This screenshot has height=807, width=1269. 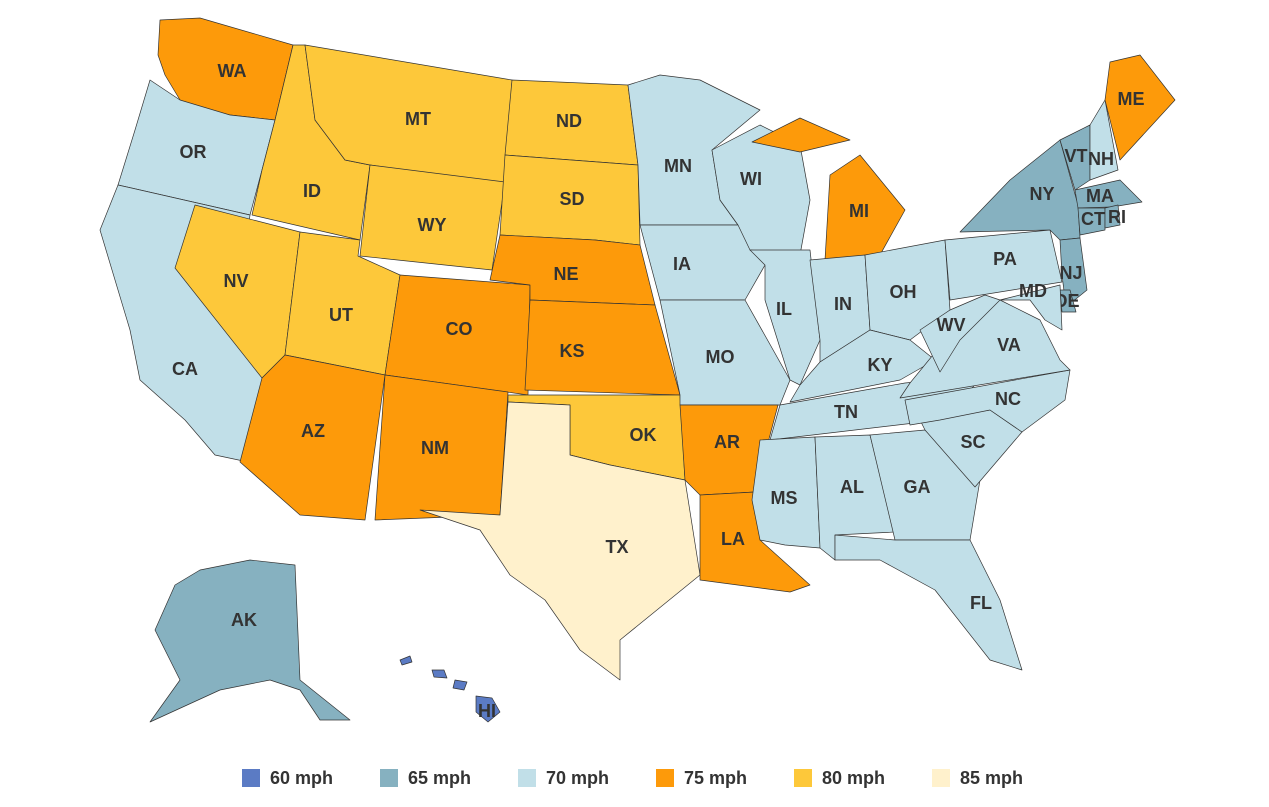 I want to click on state-label: IA, so click(x=682, y=264).